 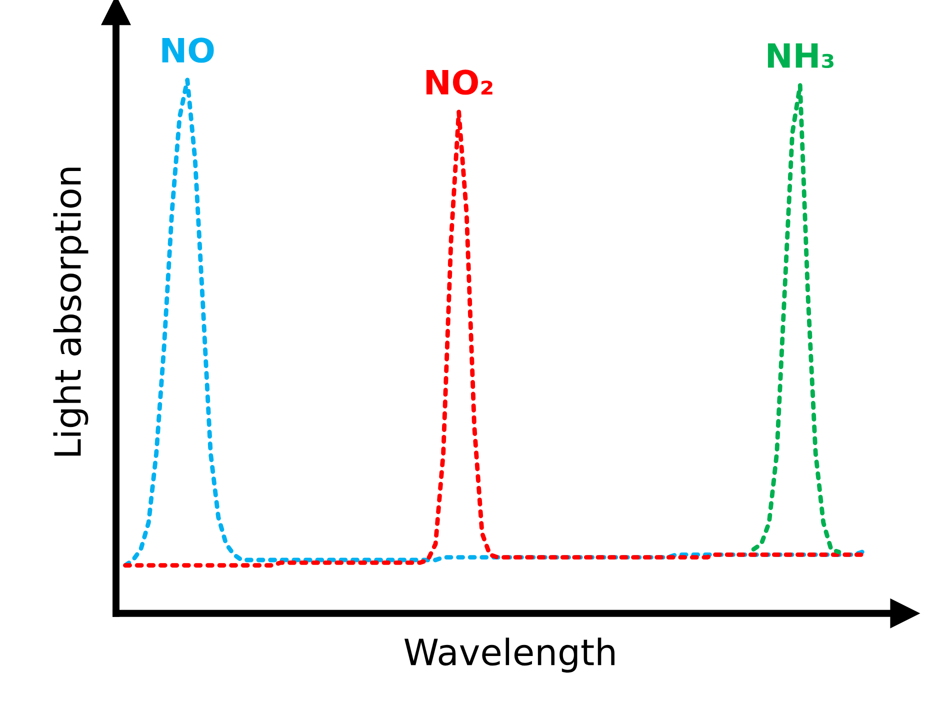 What do you see at coordinates (509, 655) in the screenshot?
I see `x-axis-title: Wavelength` at bounding box center [509, 655].